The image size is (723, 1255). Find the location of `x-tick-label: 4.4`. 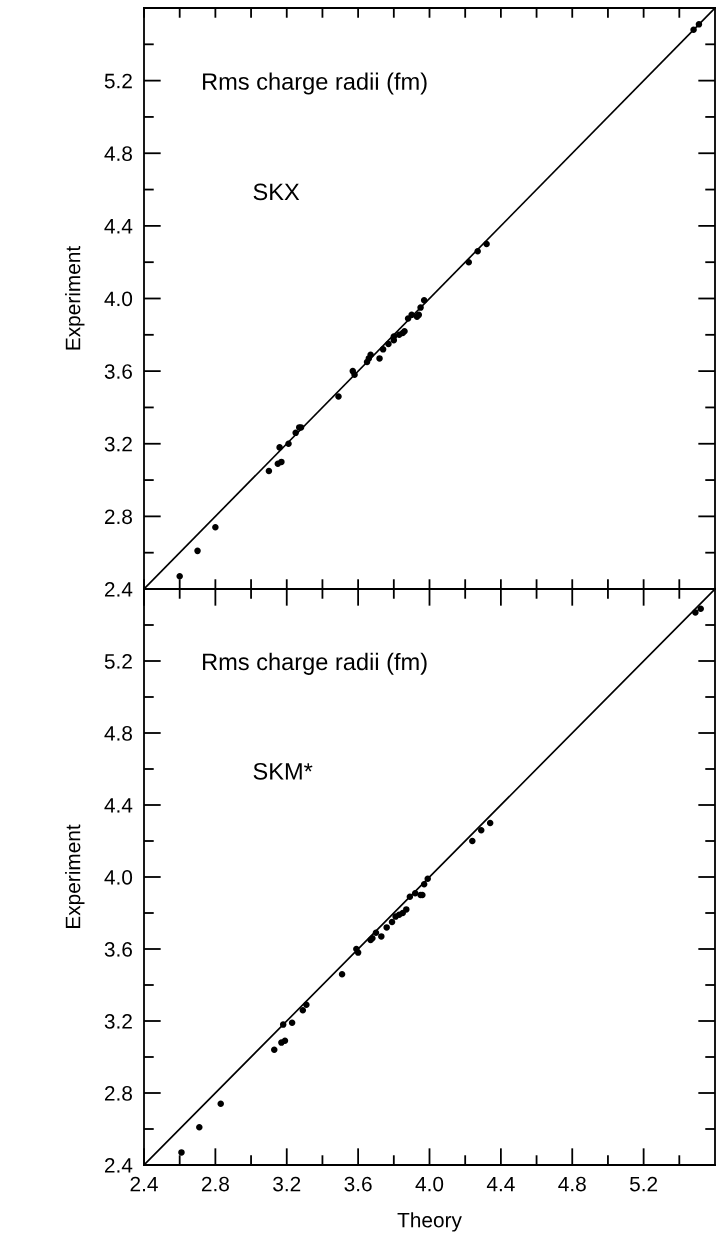

x-tick-label: 4.4 is located at coordinates (500, 1184).